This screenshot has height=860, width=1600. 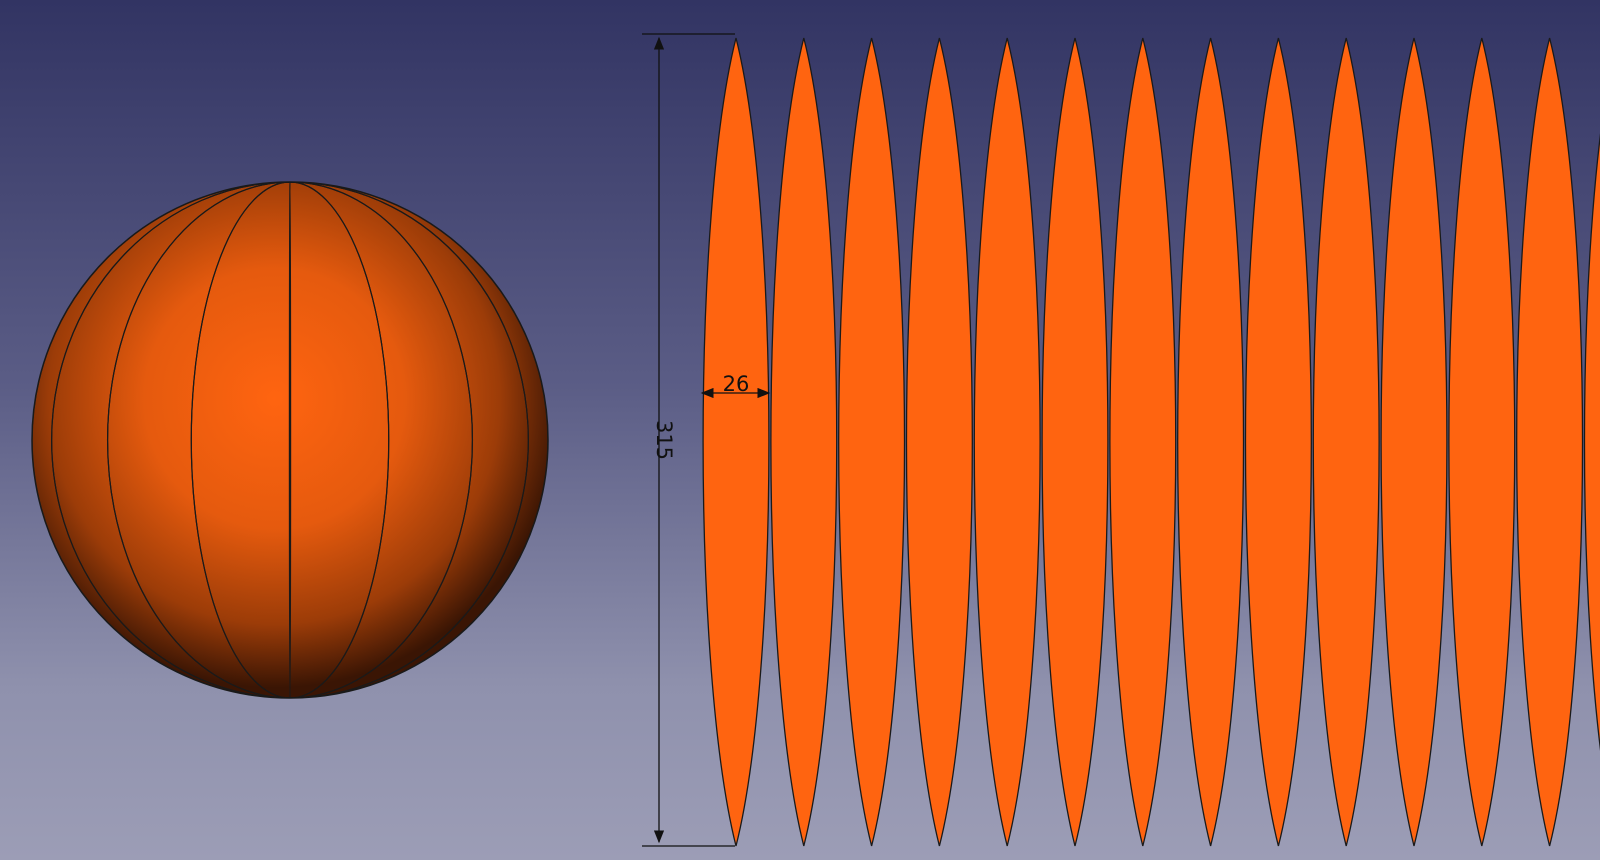 I want to click on length-dimension: 315, so click(x=688, y=440).